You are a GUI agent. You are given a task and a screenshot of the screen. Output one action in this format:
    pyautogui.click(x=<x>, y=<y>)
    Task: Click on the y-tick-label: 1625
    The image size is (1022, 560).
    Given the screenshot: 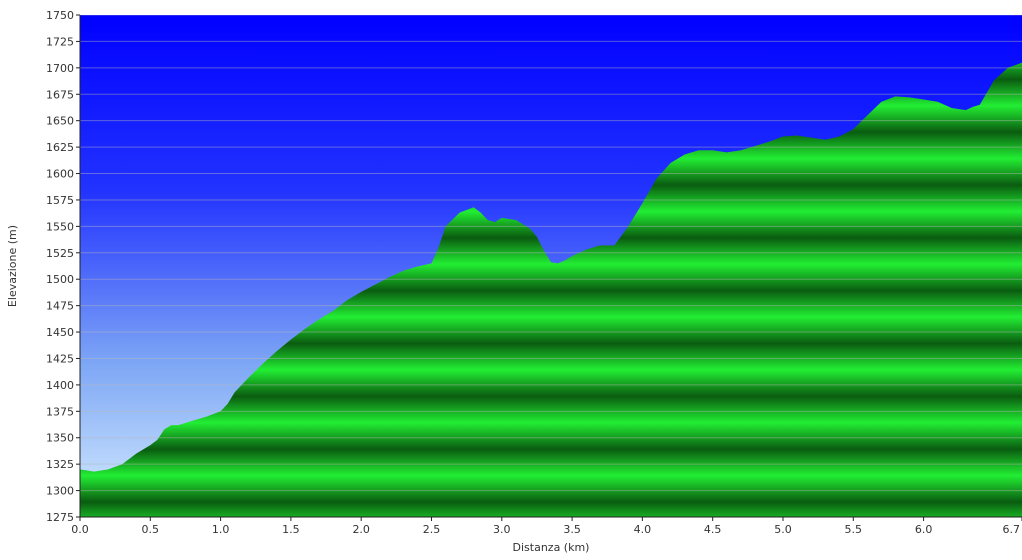 What is the action you would take?
    pyautogui.click(x=60, y=147)
    